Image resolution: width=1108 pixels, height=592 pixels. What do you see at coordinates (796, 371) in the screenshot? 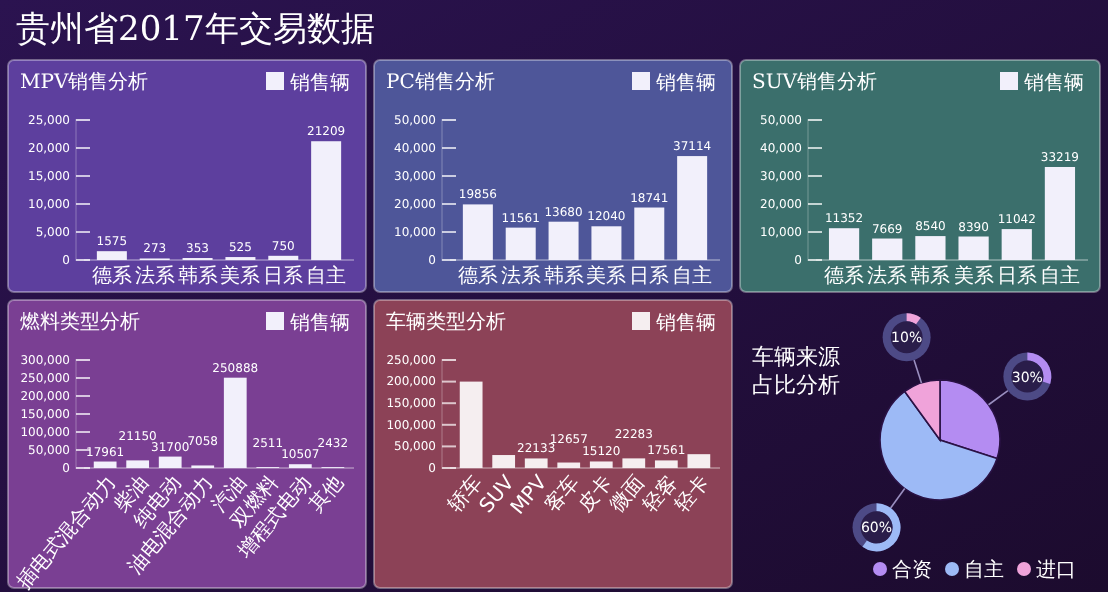
I see `text: 车辆来源占比分析` at bounding box center [796, 371].